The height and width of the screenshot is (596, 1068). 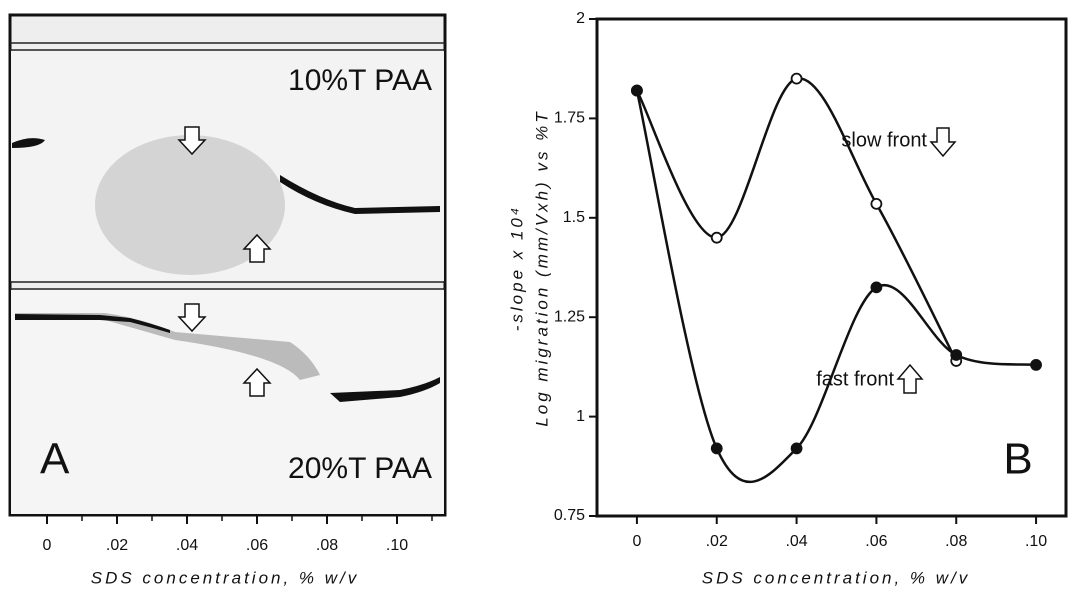 I want to click on annotation: fast front, so click(x=855, y=379).